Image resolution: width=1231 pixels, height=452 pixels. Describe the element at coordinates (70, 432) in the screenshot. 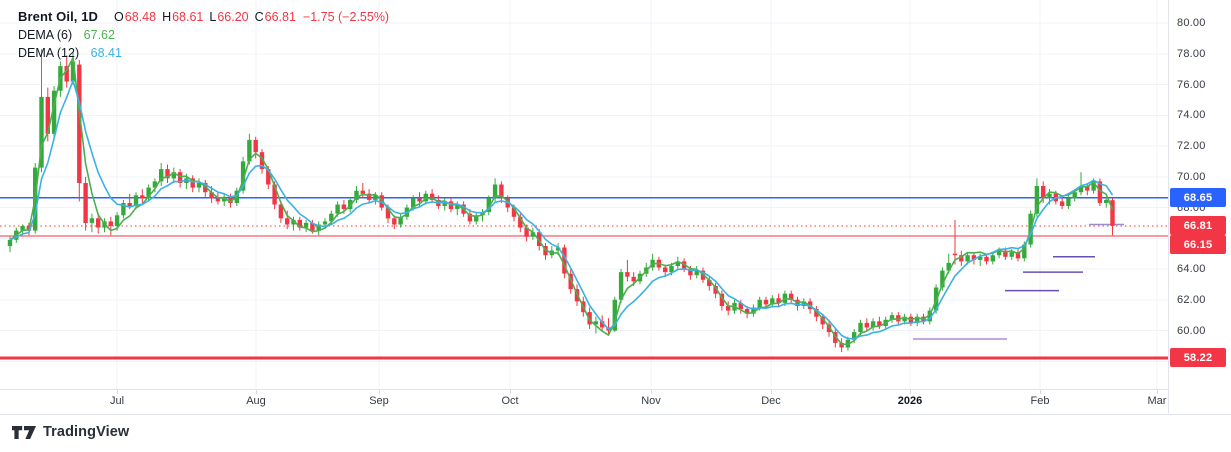

I see `tradingview-logo: TradingView` at that location.